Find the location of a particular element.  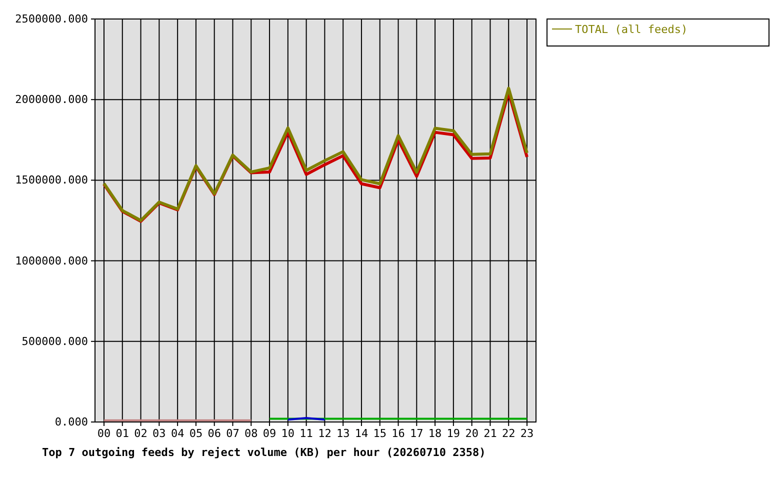

x-tick-label: 15 is located at coordinates (379, 433).